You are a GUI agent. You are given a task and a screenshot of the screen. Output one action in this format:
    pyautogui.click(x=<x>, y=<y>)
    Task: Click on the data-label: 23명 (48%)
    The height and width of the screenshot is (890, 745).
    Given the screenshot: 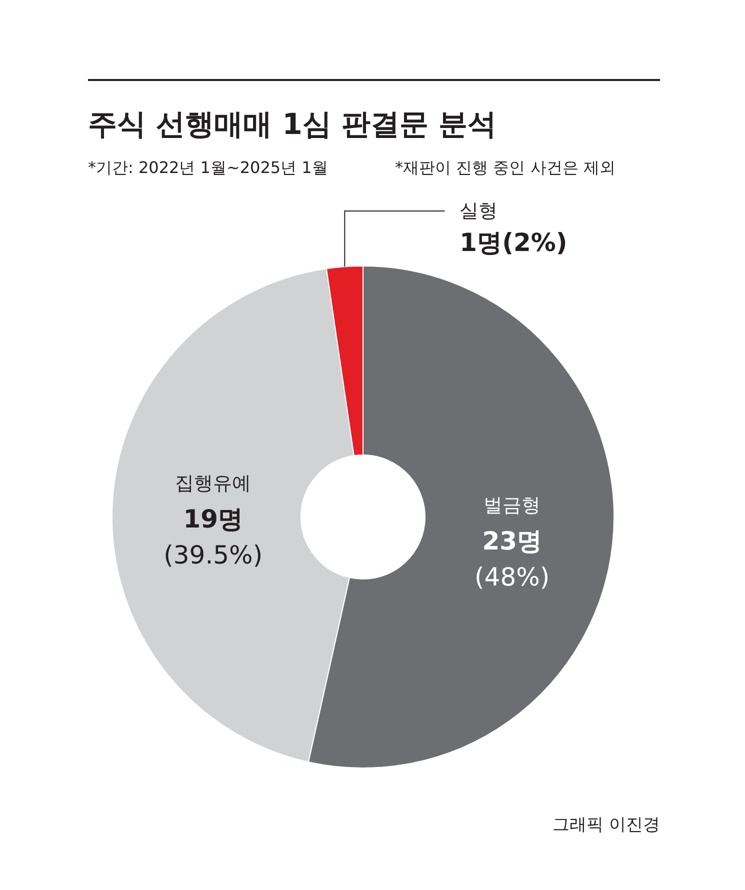 What is the action you would take?
    pyautogui.click(x=512, y=559)
    